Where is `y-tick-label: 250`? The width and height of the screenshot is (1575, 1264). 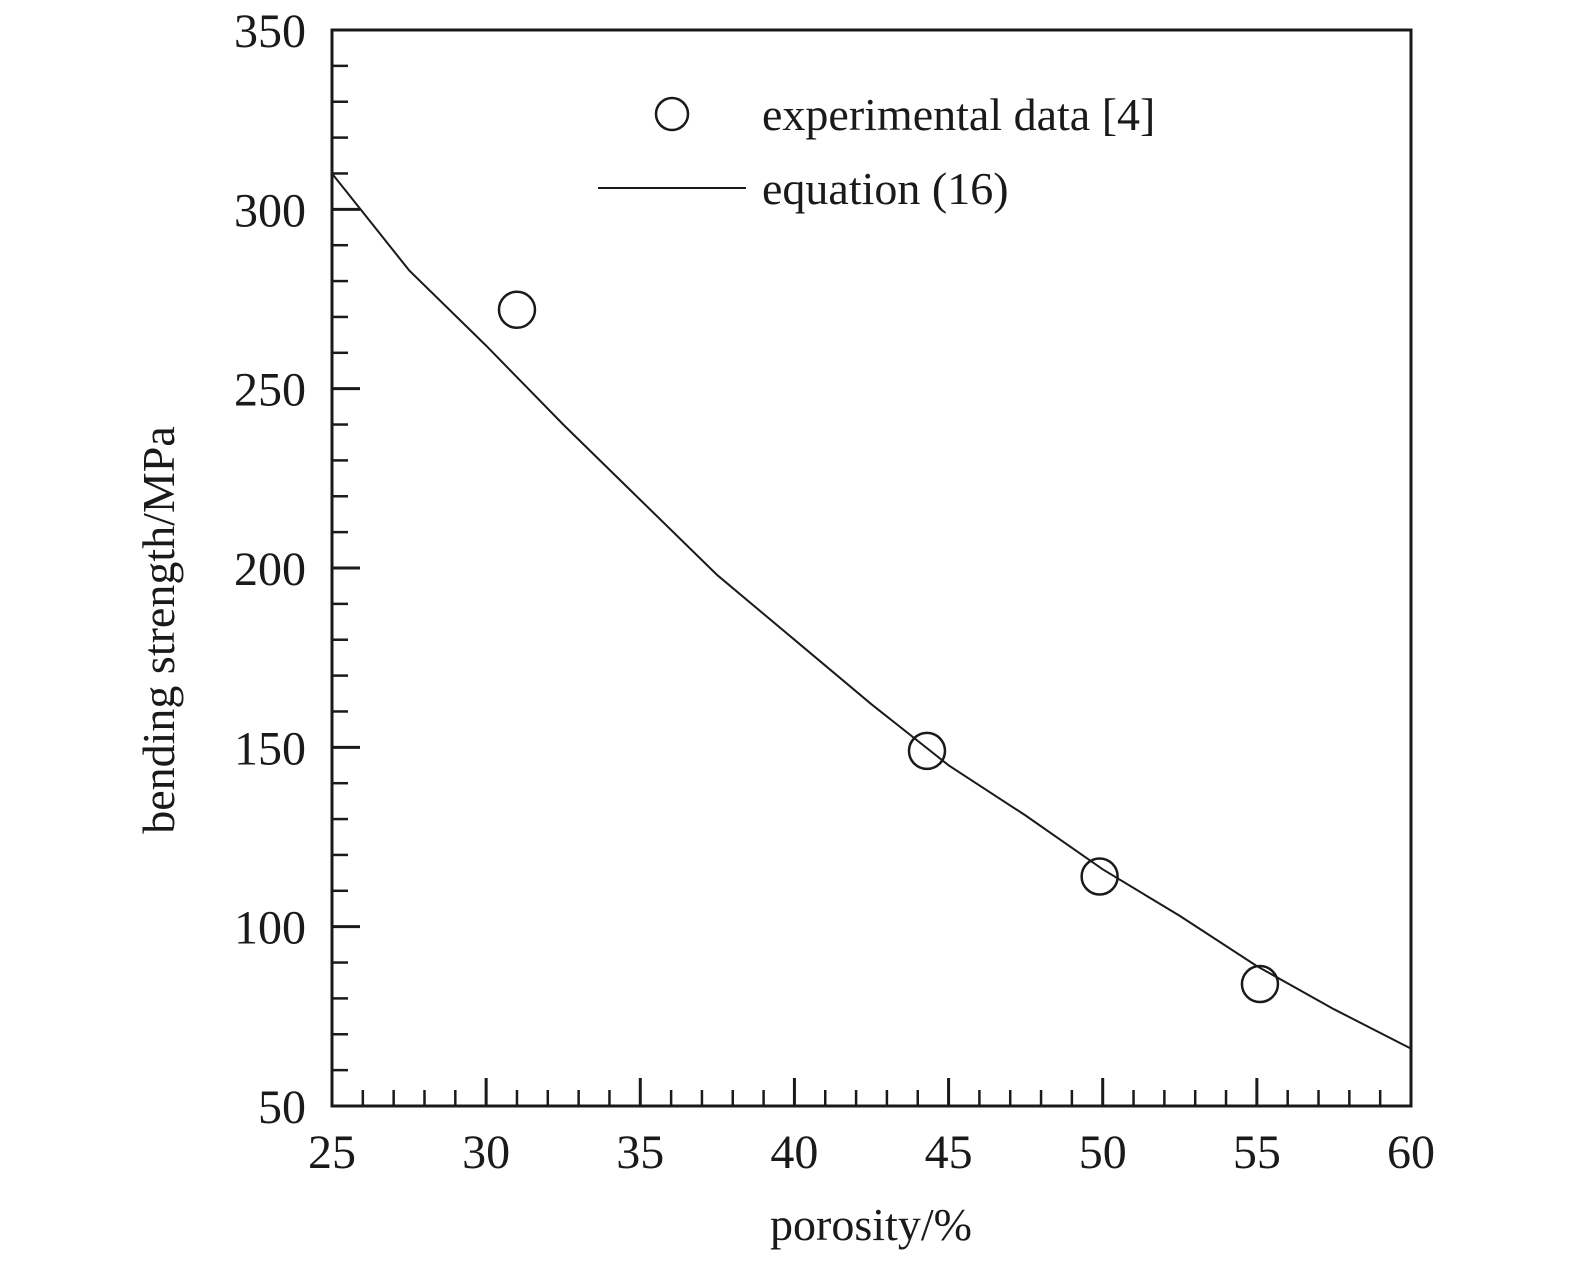
y-tick-label: 250 is located at coordinates (270, 390).